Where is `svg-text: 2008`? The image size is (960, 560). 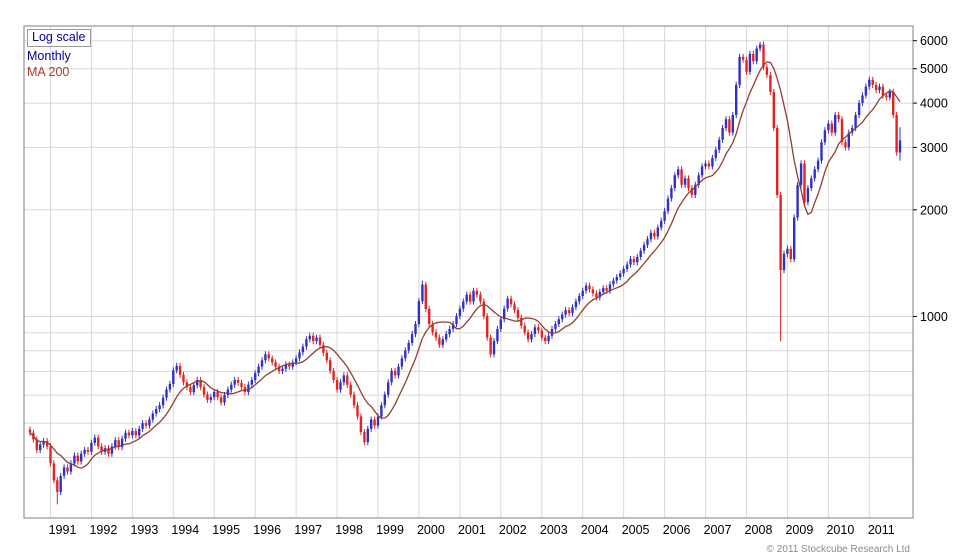
svg-text: 2008 is located at coordinates (759, 530).